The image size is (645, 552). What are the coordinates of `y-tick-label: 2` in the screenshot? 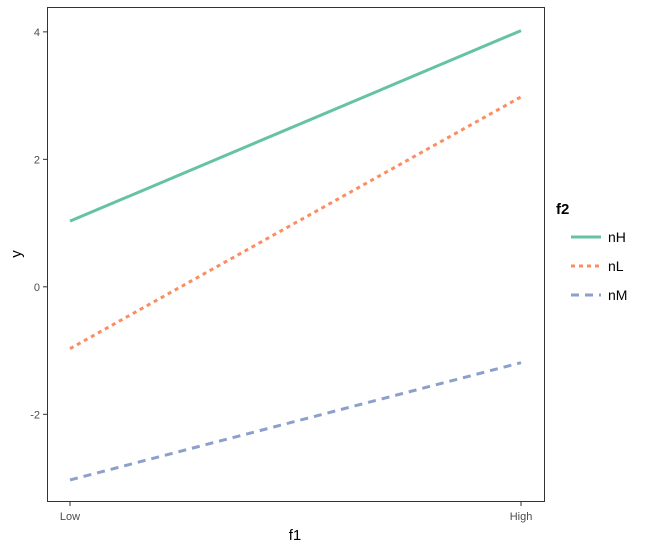 It's located at (37, 160).